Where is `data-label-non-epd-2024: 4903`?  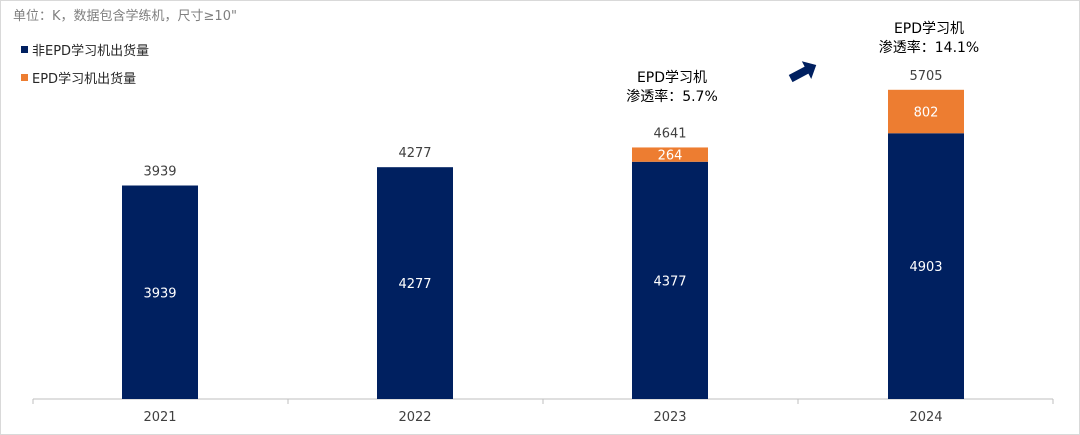 data-label-non-epd-2024: 4903 is located at coordinates (925, 267).